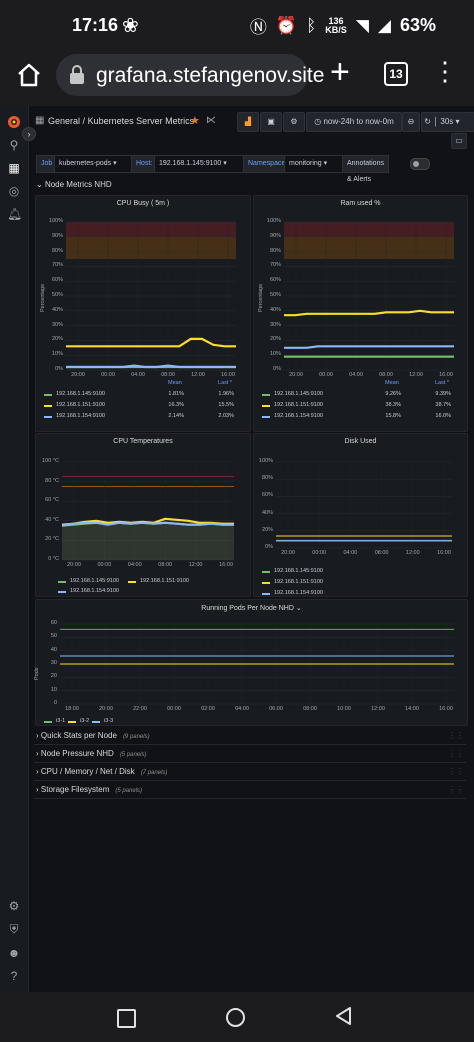 The height and width of the screenshot is (1042, 474). Describe the element at coordinates (14, 953) in the screenshot. I see `avatar: ☻` at that location.